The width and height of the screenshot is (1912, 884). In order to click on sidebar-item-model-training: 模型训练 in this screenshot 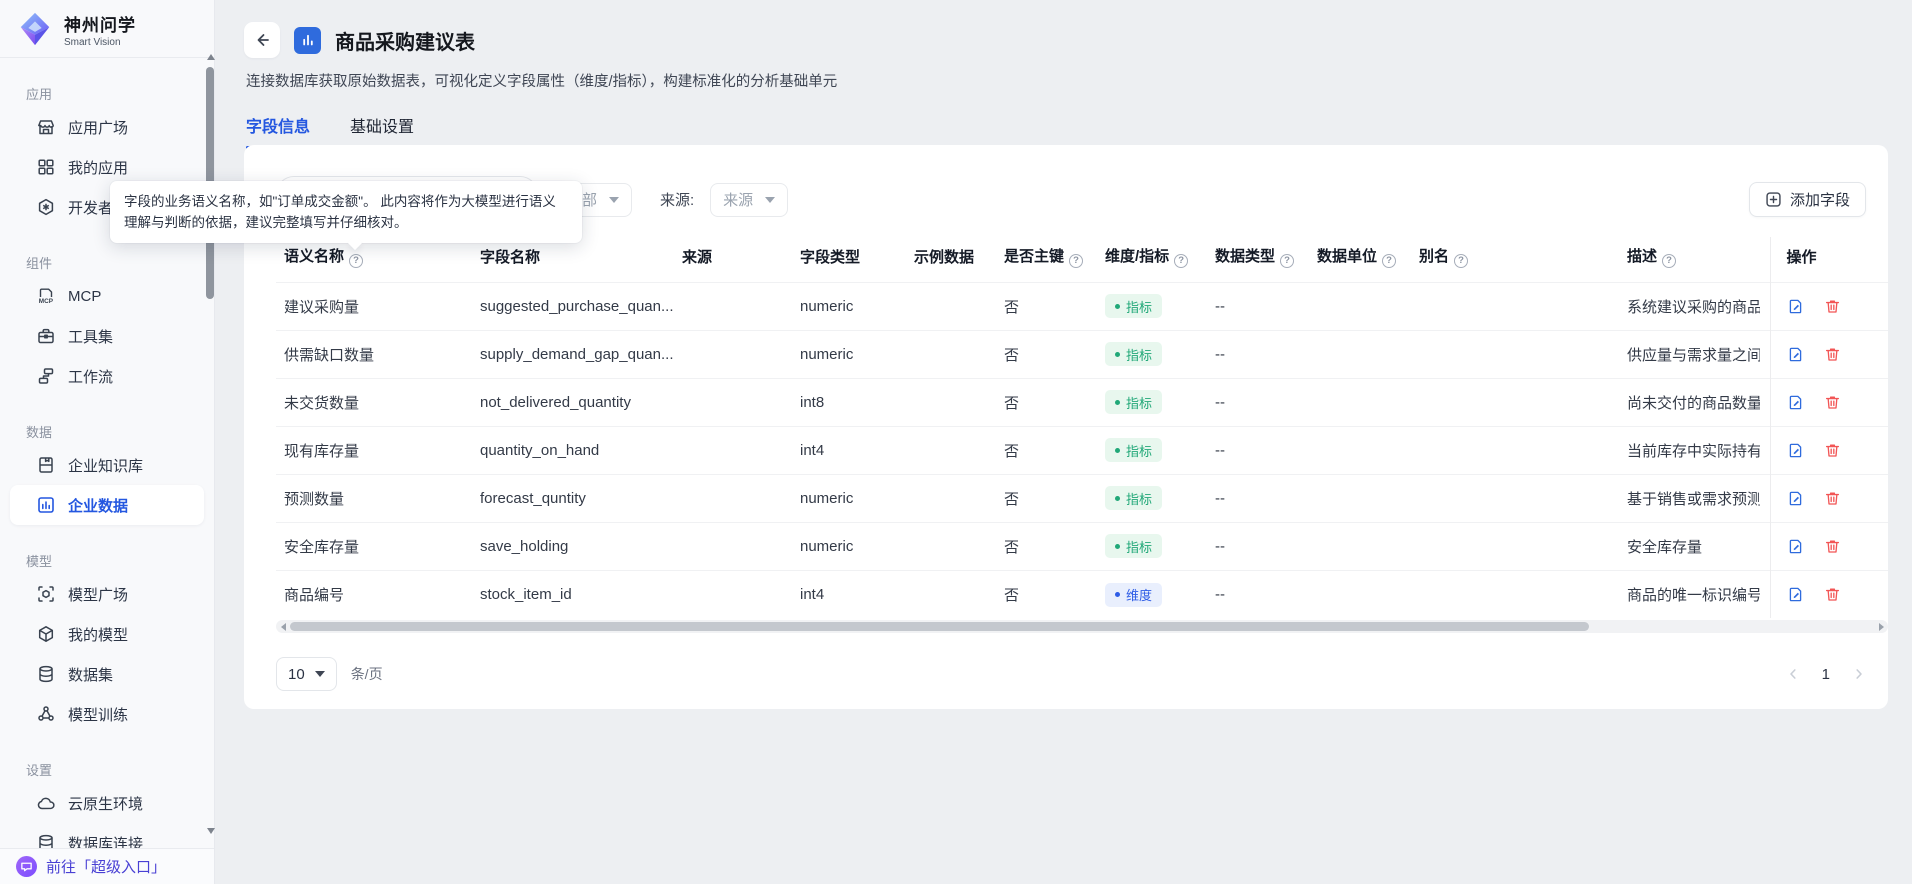, I will do `click(107, 714)`.